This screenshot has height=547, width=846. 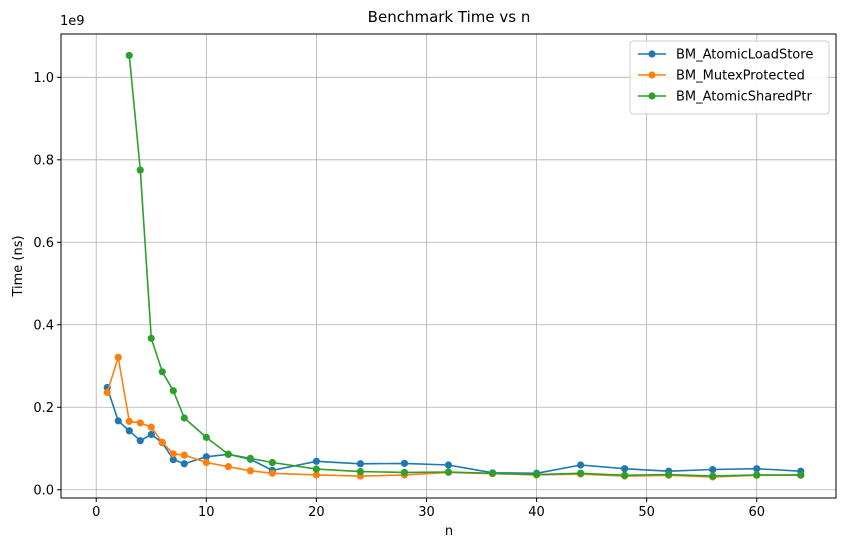 What do you see at coordinates (18, 266) in the screenshot?
I see `y-axis-label: Time (ns)` at bounding box center [18, 266].